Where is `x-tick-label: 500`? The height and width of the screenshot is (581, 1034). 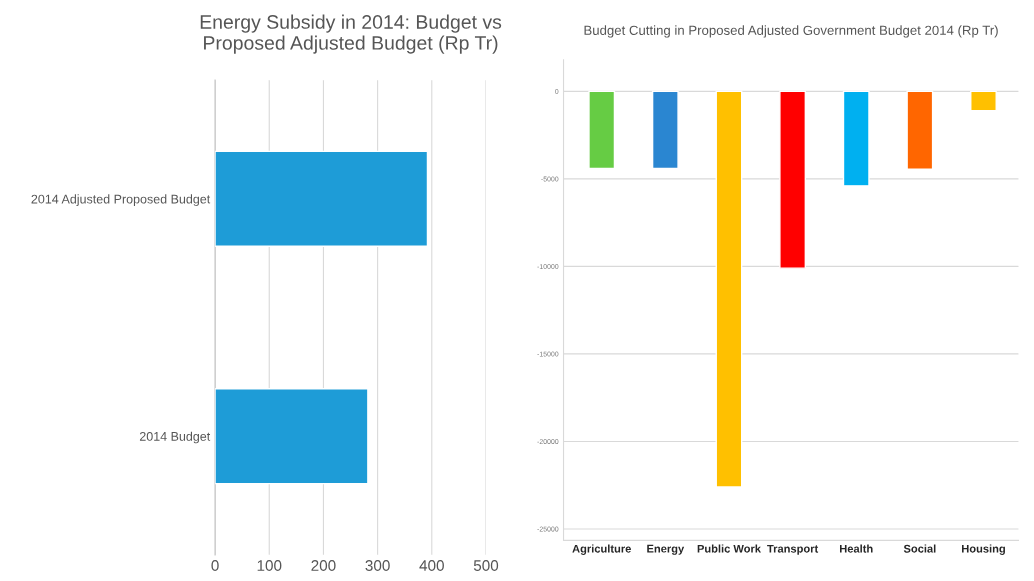
x-tick-label: 500 is located at coordinates (486, 565).